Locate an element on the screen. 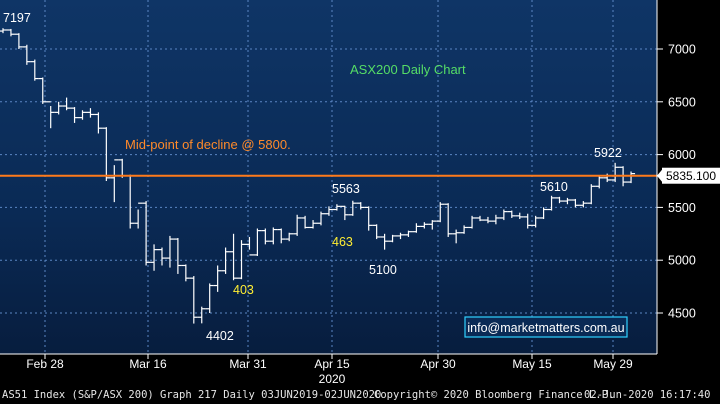 The height and width of the screenshot is (404, 720). footer-copyright: Copyright© 2020 Bloomberg Finance L.P. is located at coordinates (494, 395).